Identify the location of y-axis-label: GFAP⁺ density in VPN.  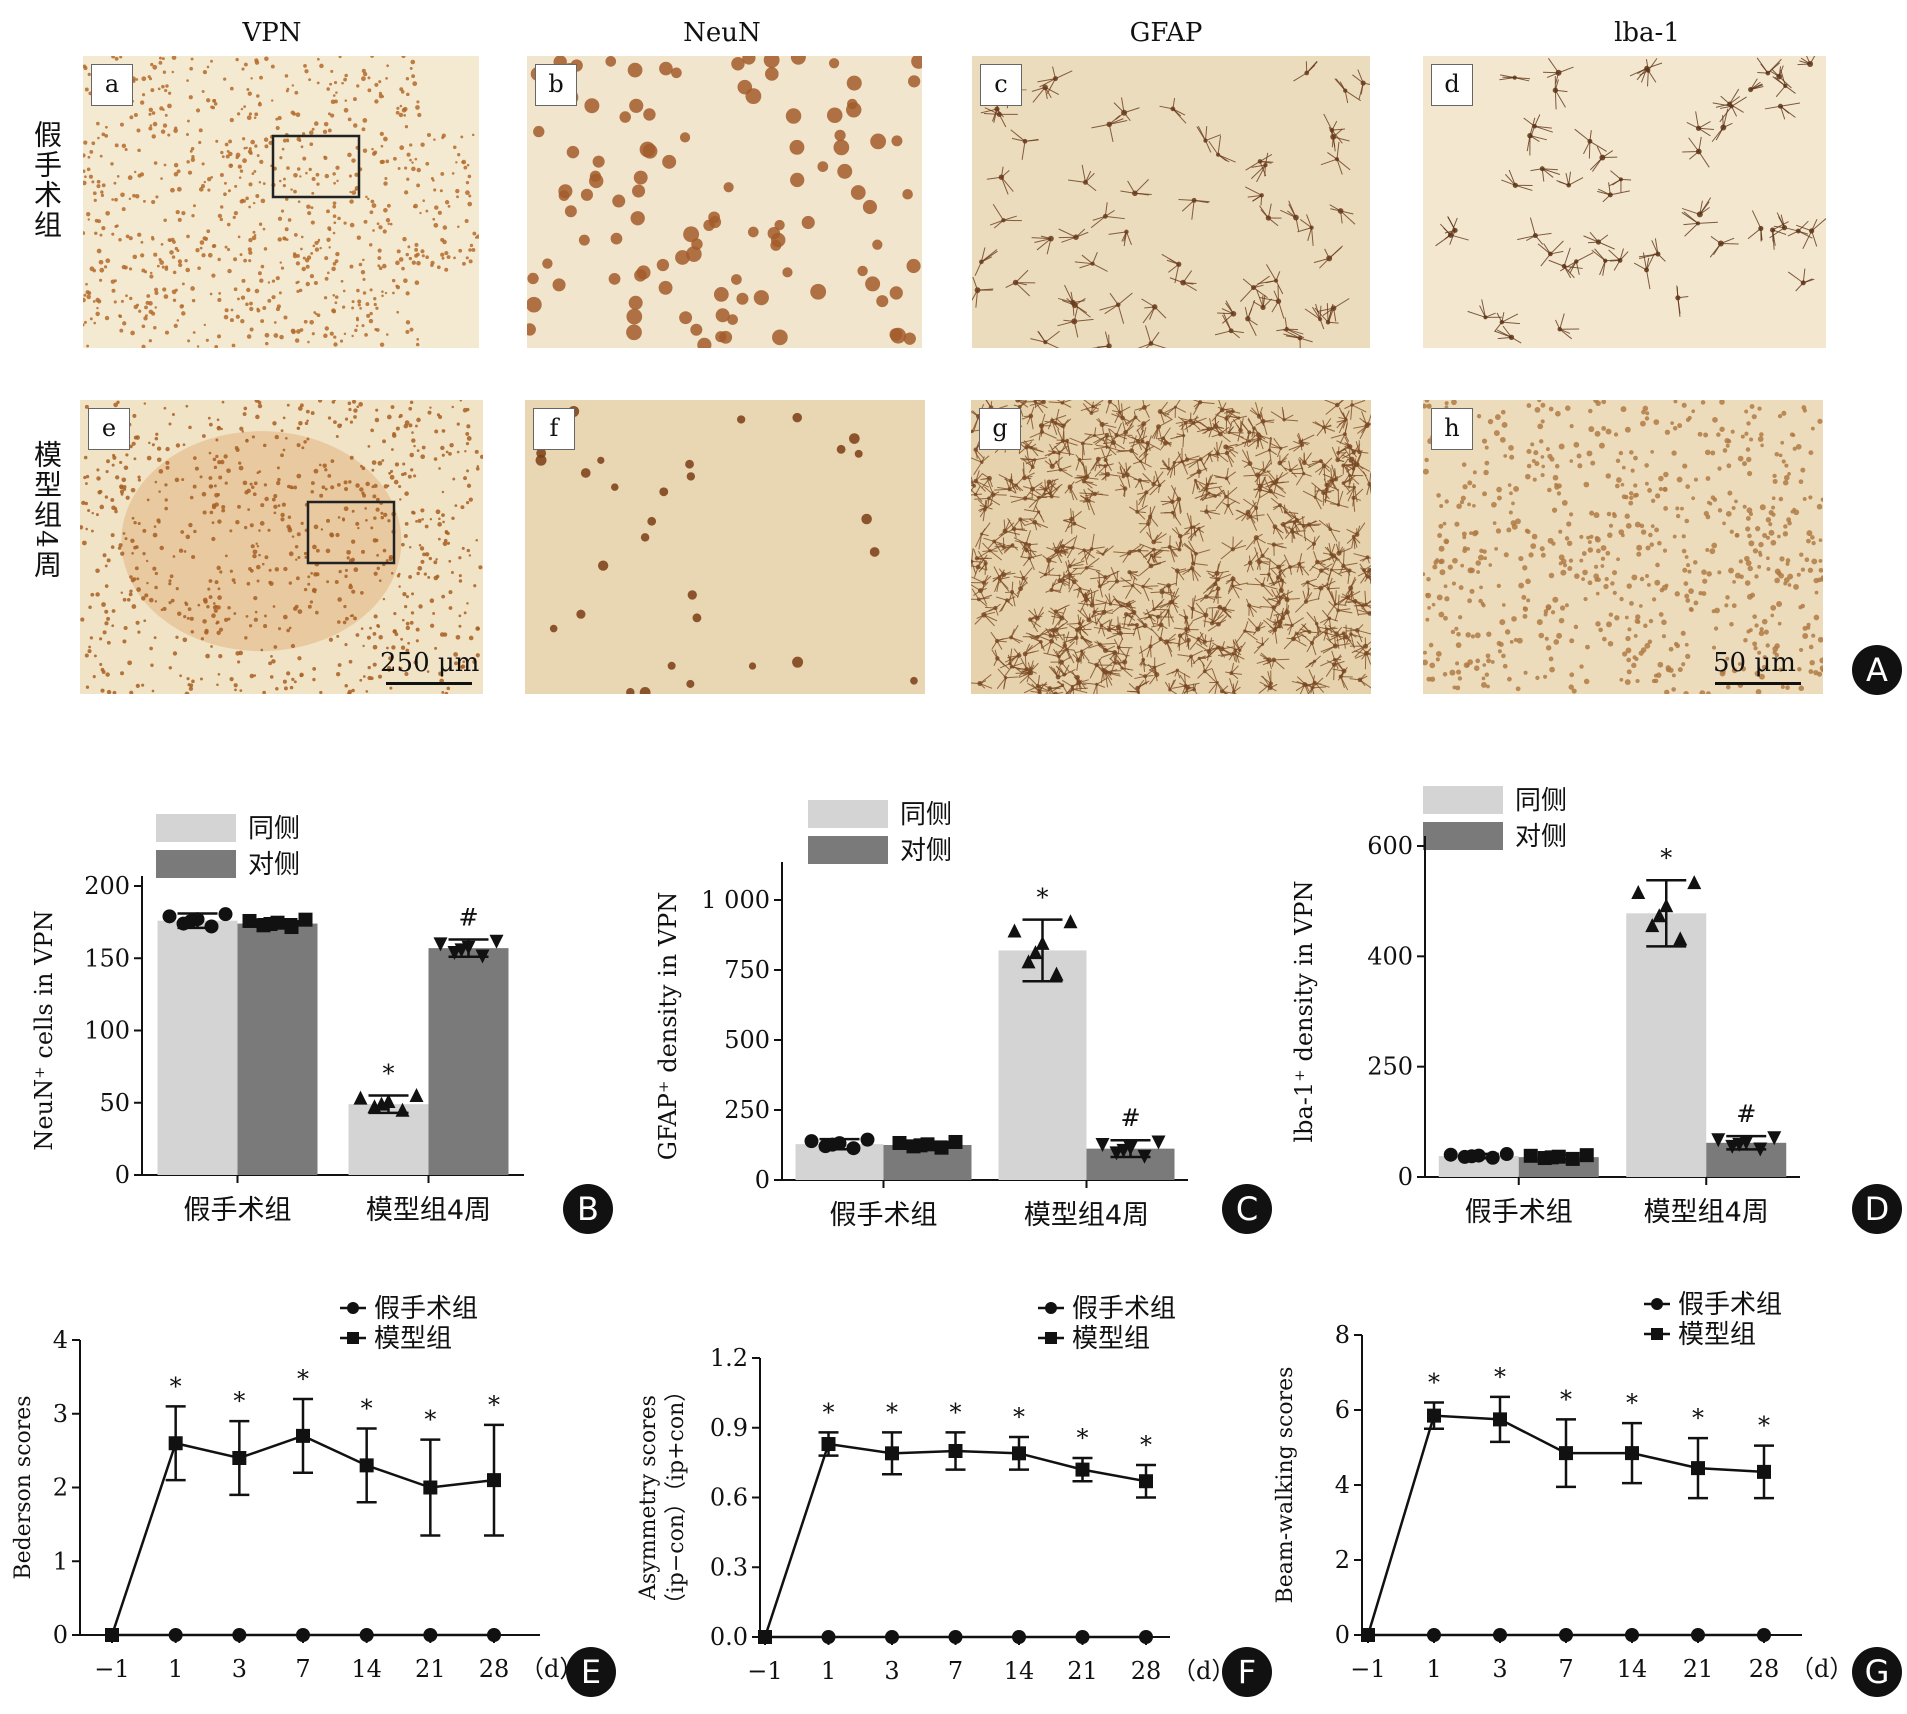
(668, 1026).